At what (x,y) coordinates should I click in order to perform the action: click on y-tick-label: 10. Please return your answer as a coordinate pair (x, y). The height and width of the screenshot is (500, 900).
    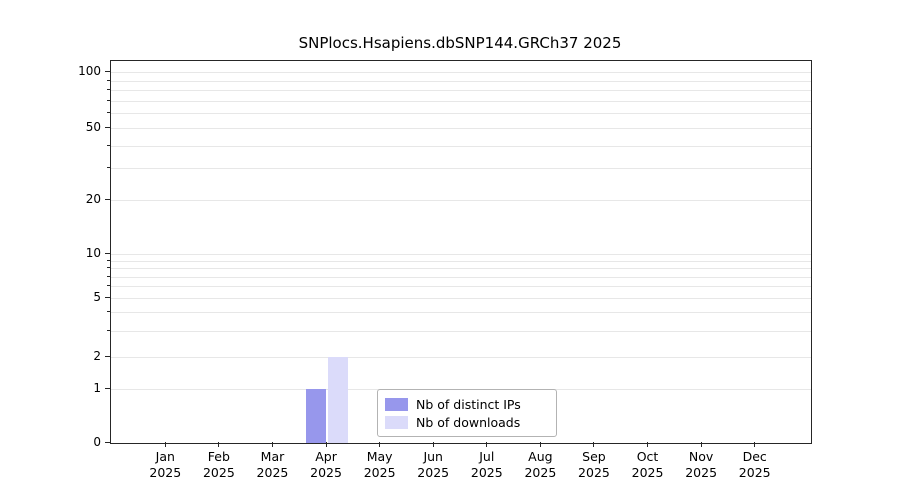
    Looking at the image, I should click on (93, 253).